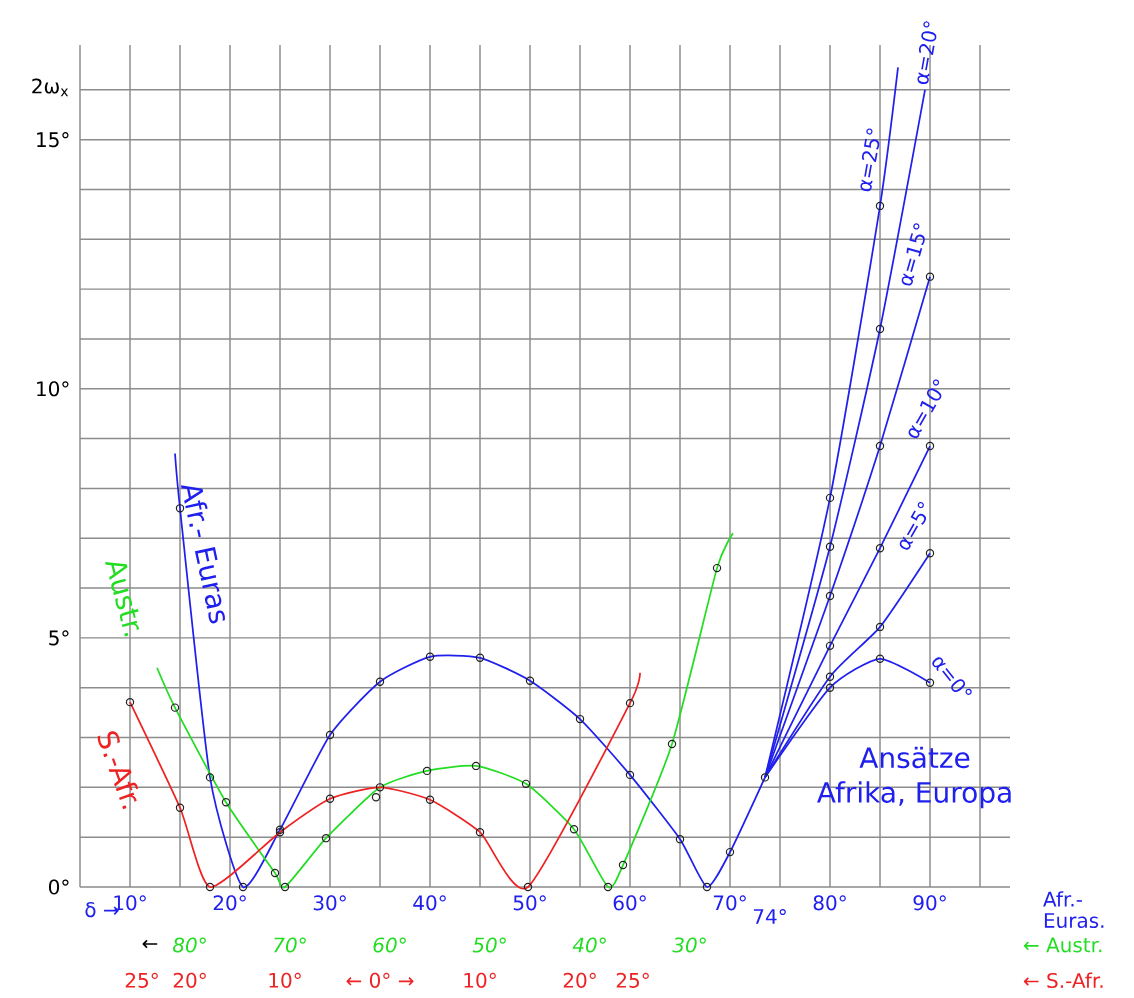 This screenshot has width=1134, height=998. What do you see at coordinates (59, 887) in the screenshot?
I see `y-tick-label: 0°` at bounding box center [59, 887].